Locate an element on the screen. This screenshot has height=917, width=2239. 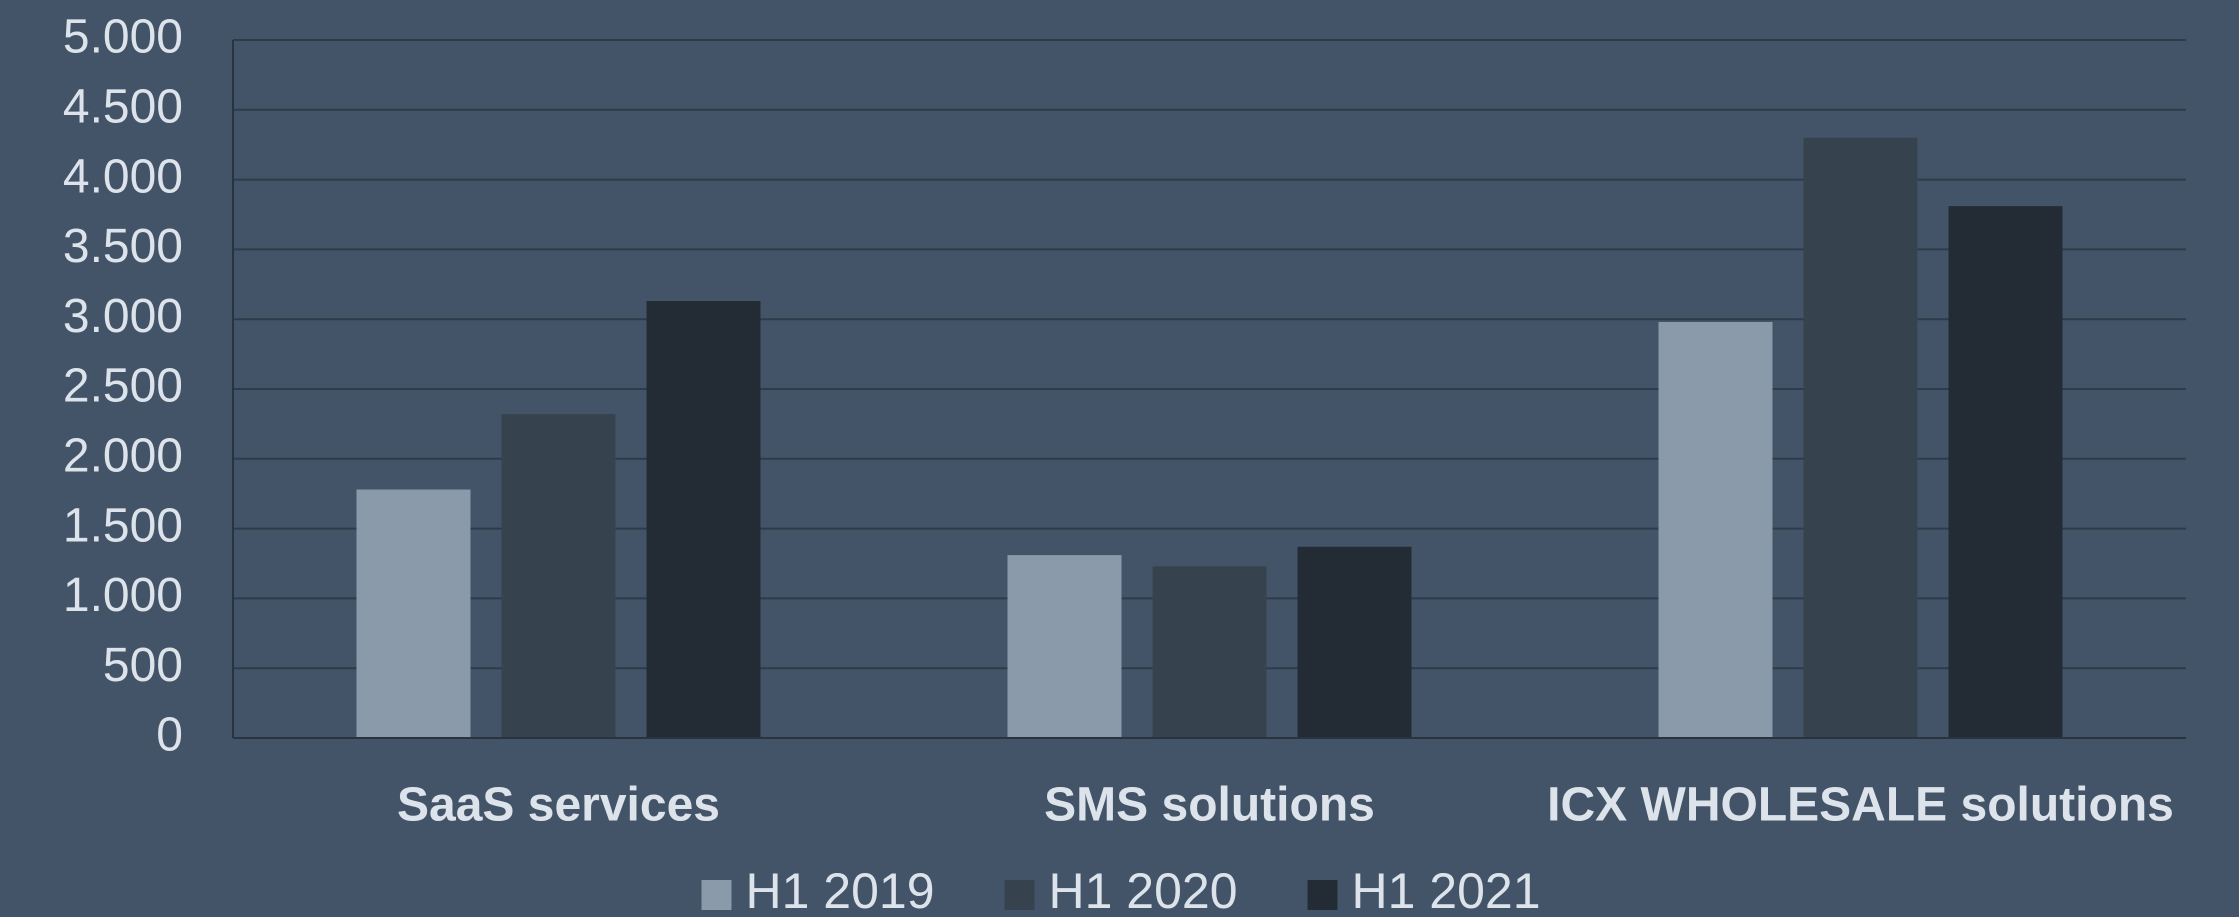
y-tick-label: 4.500 is located at coordinates (123, 106).